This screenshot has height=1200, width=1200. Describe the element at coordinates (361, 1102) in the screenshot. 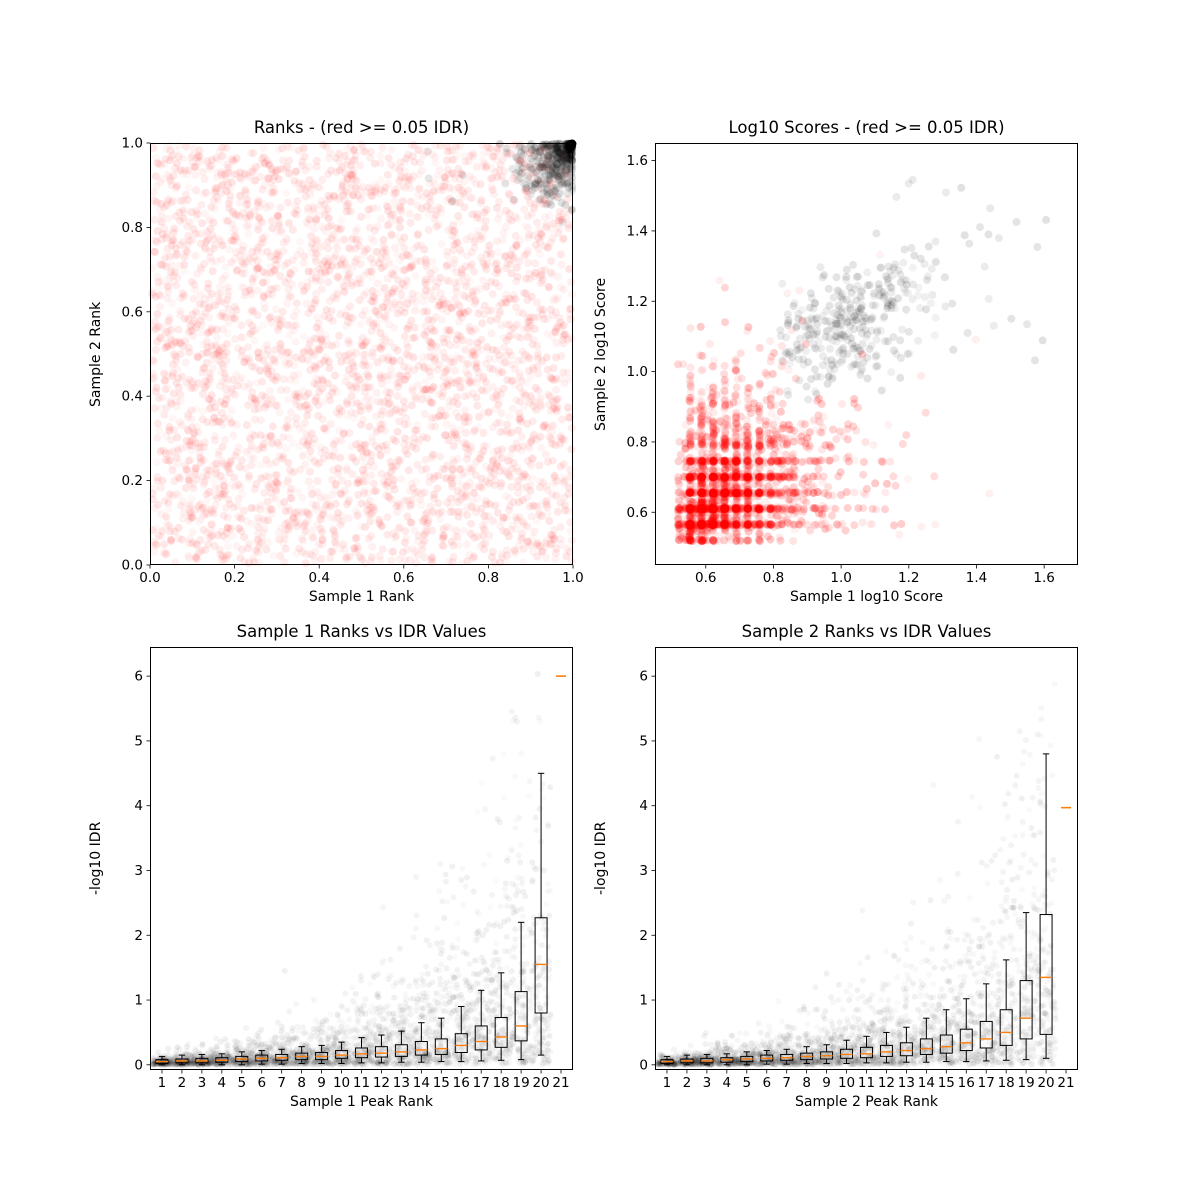

I see `x-axis-label: Sample 1 Peak Rank` at that location.